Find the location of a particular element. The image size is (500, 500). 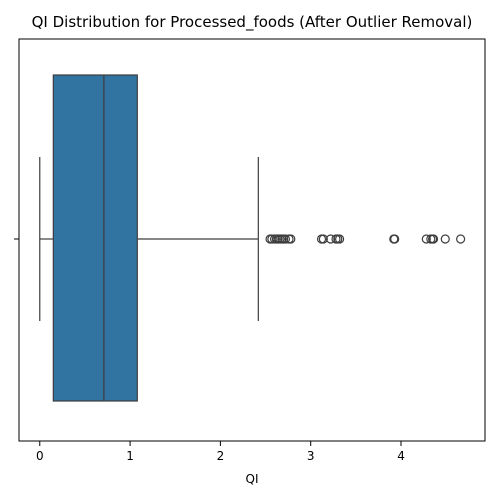

x-tick-label: 2 is located at coordinates (221, 456).